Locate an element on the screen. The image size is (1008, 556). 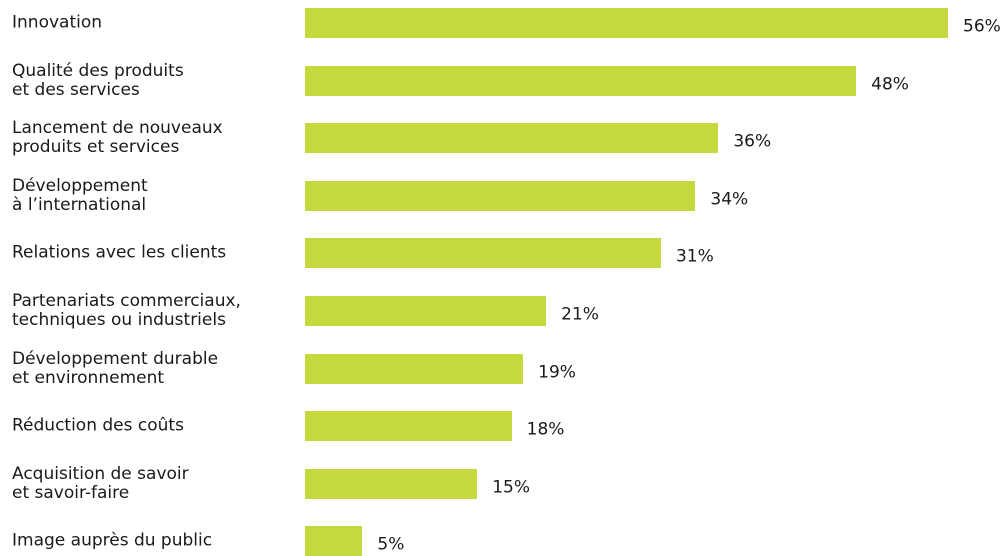
category-label: Innovation is located at coordinates (57, 22).